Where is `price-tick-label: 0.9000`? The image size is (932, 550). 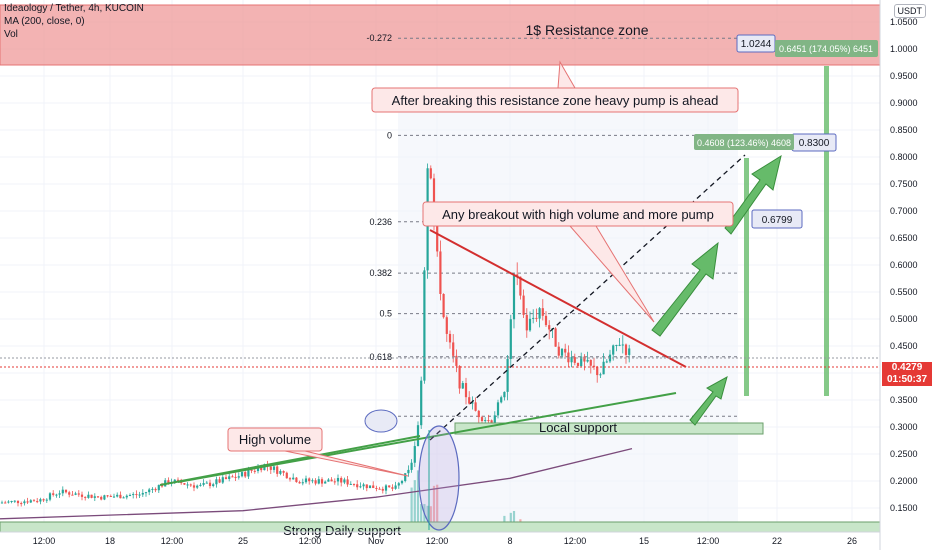
price-tick-label: 0.9000 is located at coordinates (904, 103).